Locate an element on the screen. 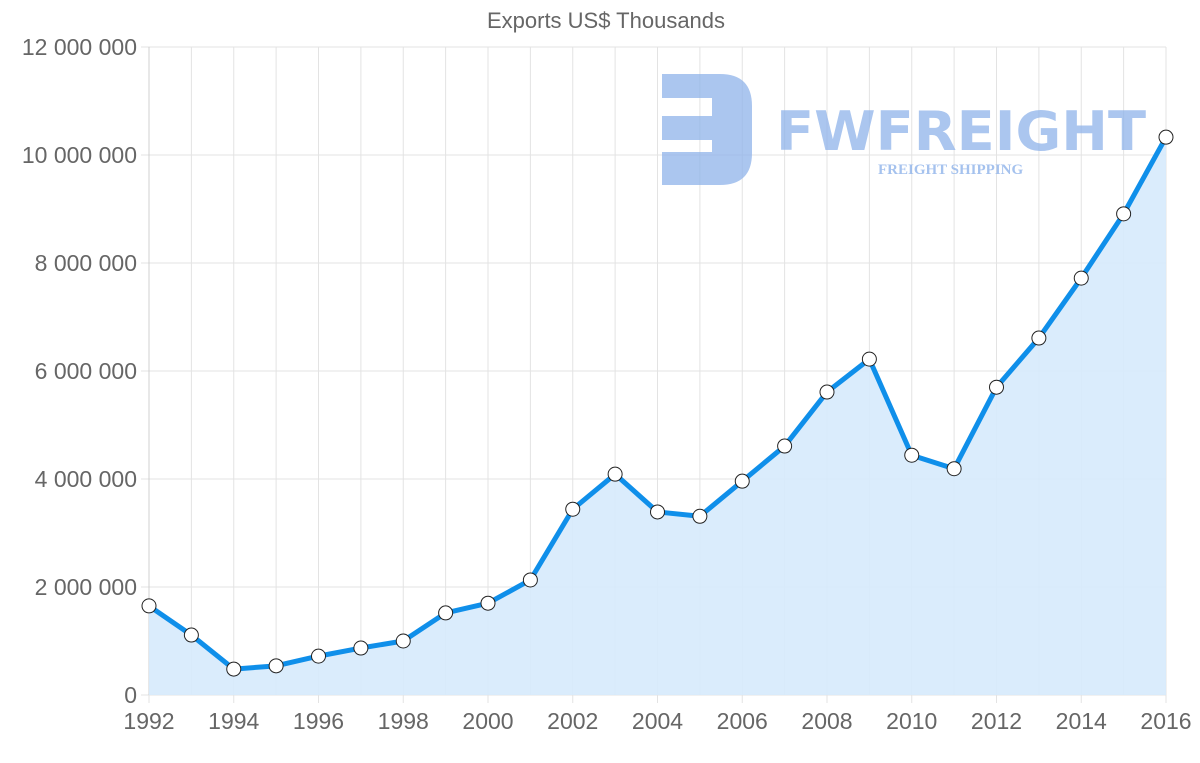 The width and height of the screenshot is (1200, 763). data-point-2010 is located at coordinates (912, 455).